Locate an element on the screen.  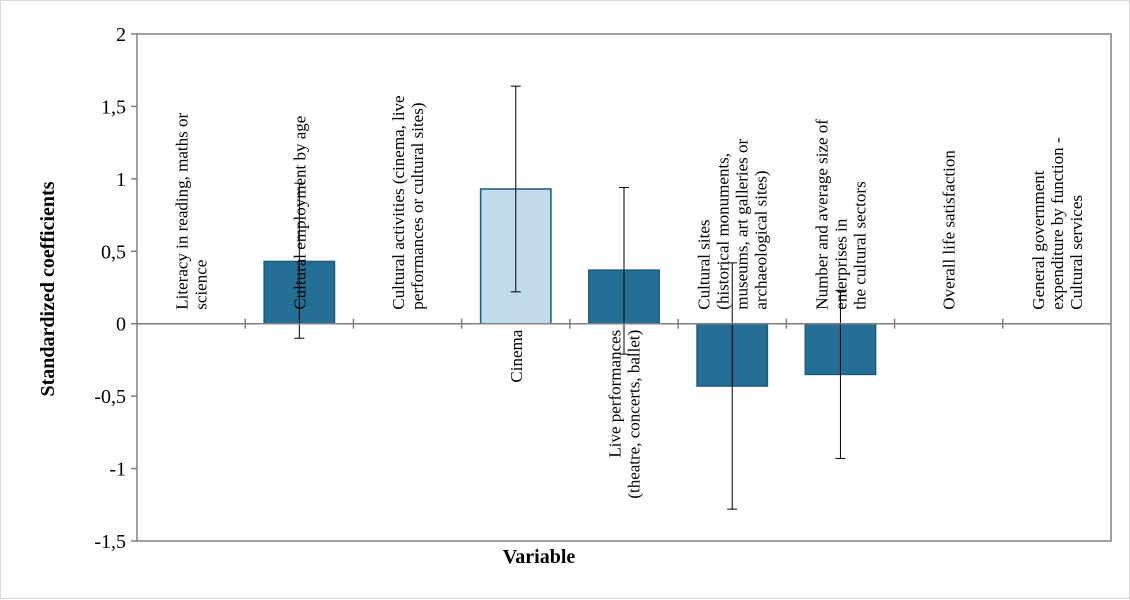
y-tick-label: 0,5 is located at coordinates (113, 252).